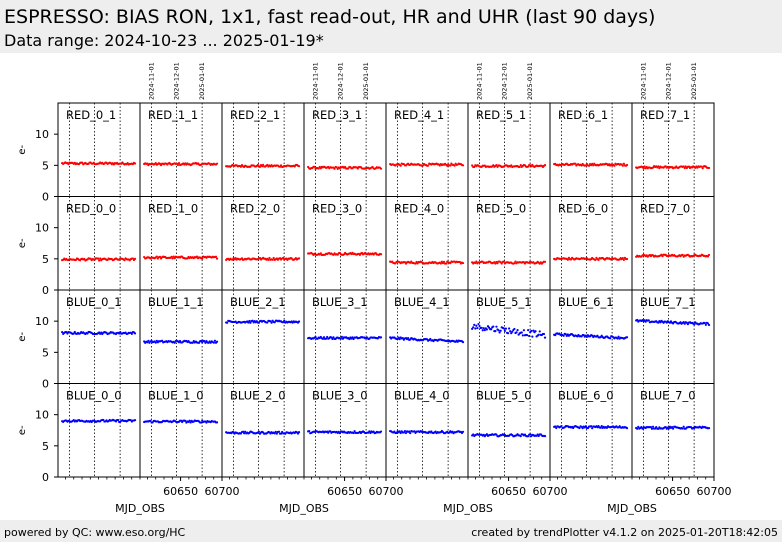 Image resolution: width=782 pixels, height=542 pixels. What do you see at coordinates (509, 149) in the screenshot?
I see `panel-red-5-1: RED_5_1` at bounding box center [509, 149].